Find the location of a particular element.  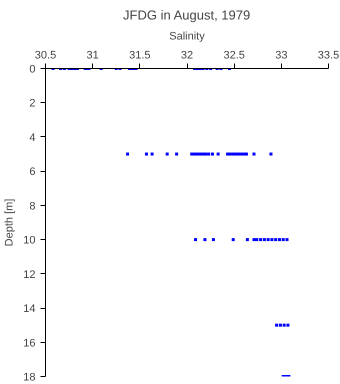

x-tick-label: 31 is located at coordinates (92, 56).